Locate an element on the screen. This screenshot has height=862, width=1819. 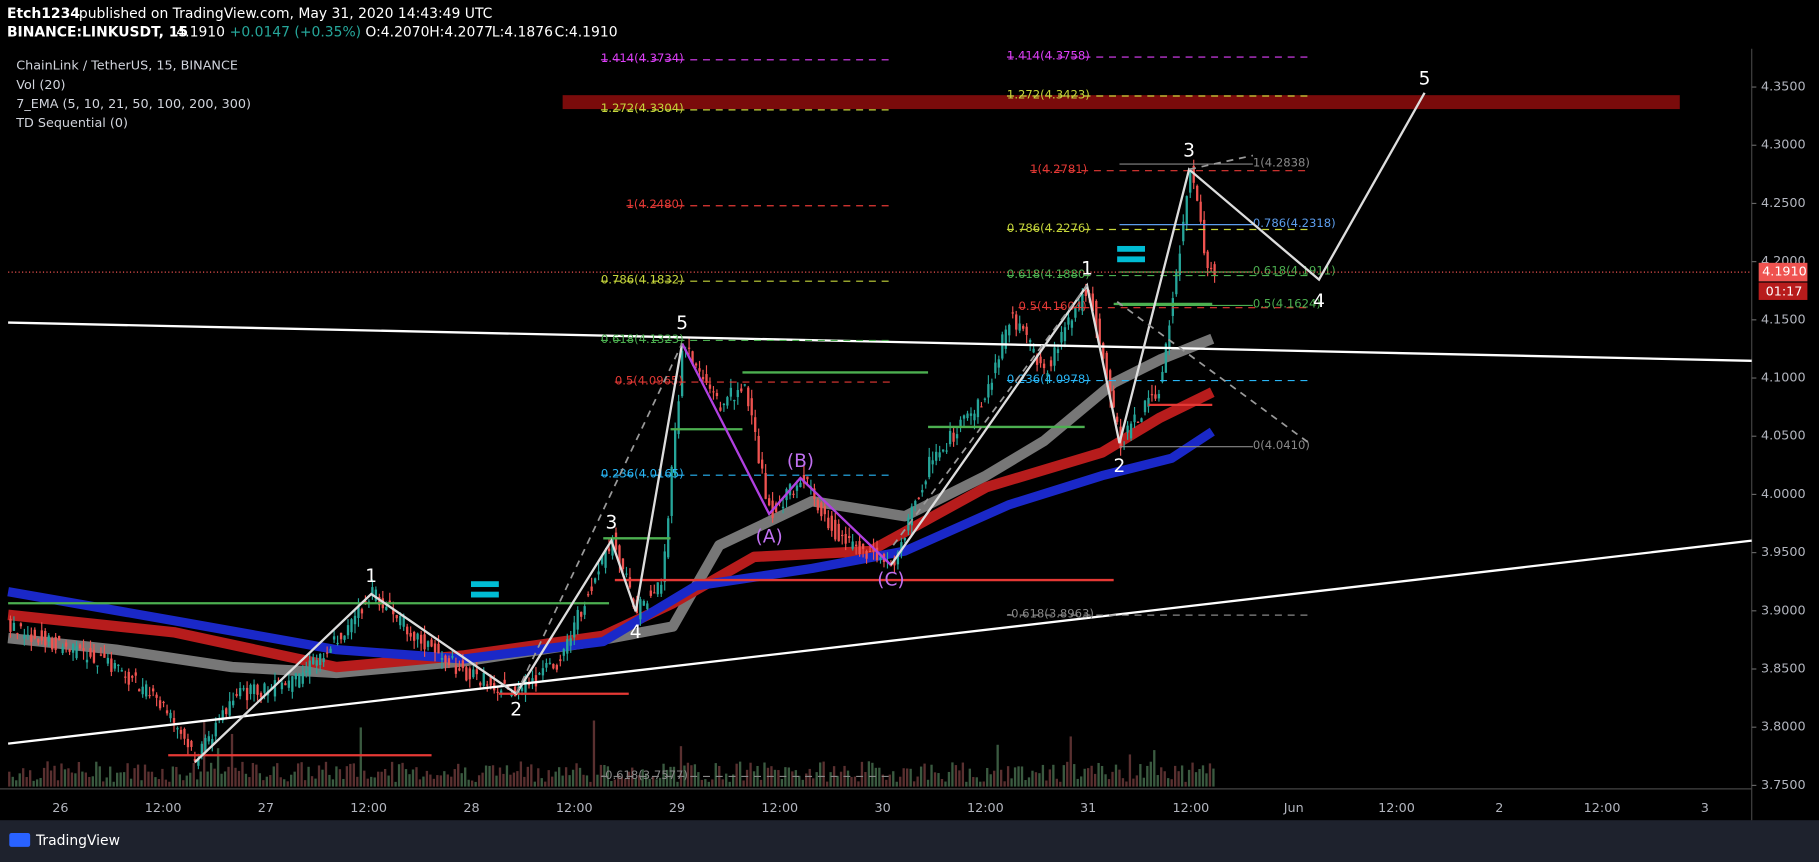
high: H:4.2077 is located at coordinates (461, 33).